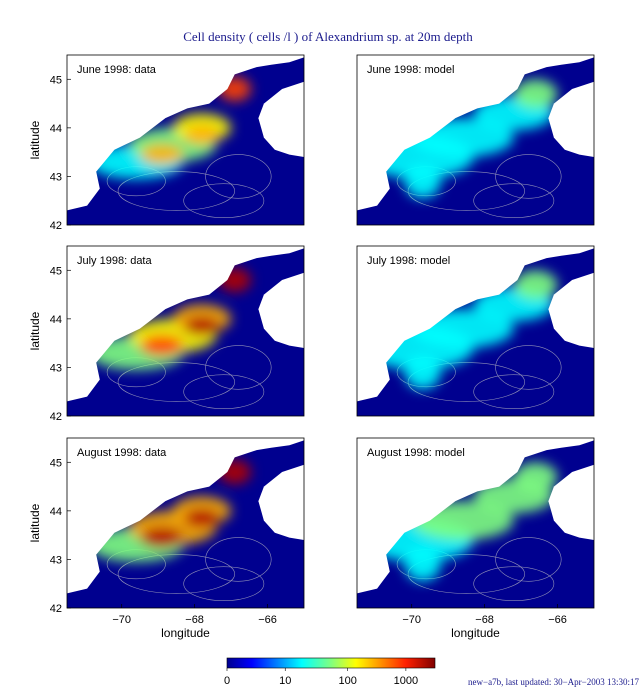 This screenshot has height=690, width=642. Describe the element at coordinates (321, 677) in the screenshot. I see `colorbar-ticks: 0 10 100 1000` at that location.